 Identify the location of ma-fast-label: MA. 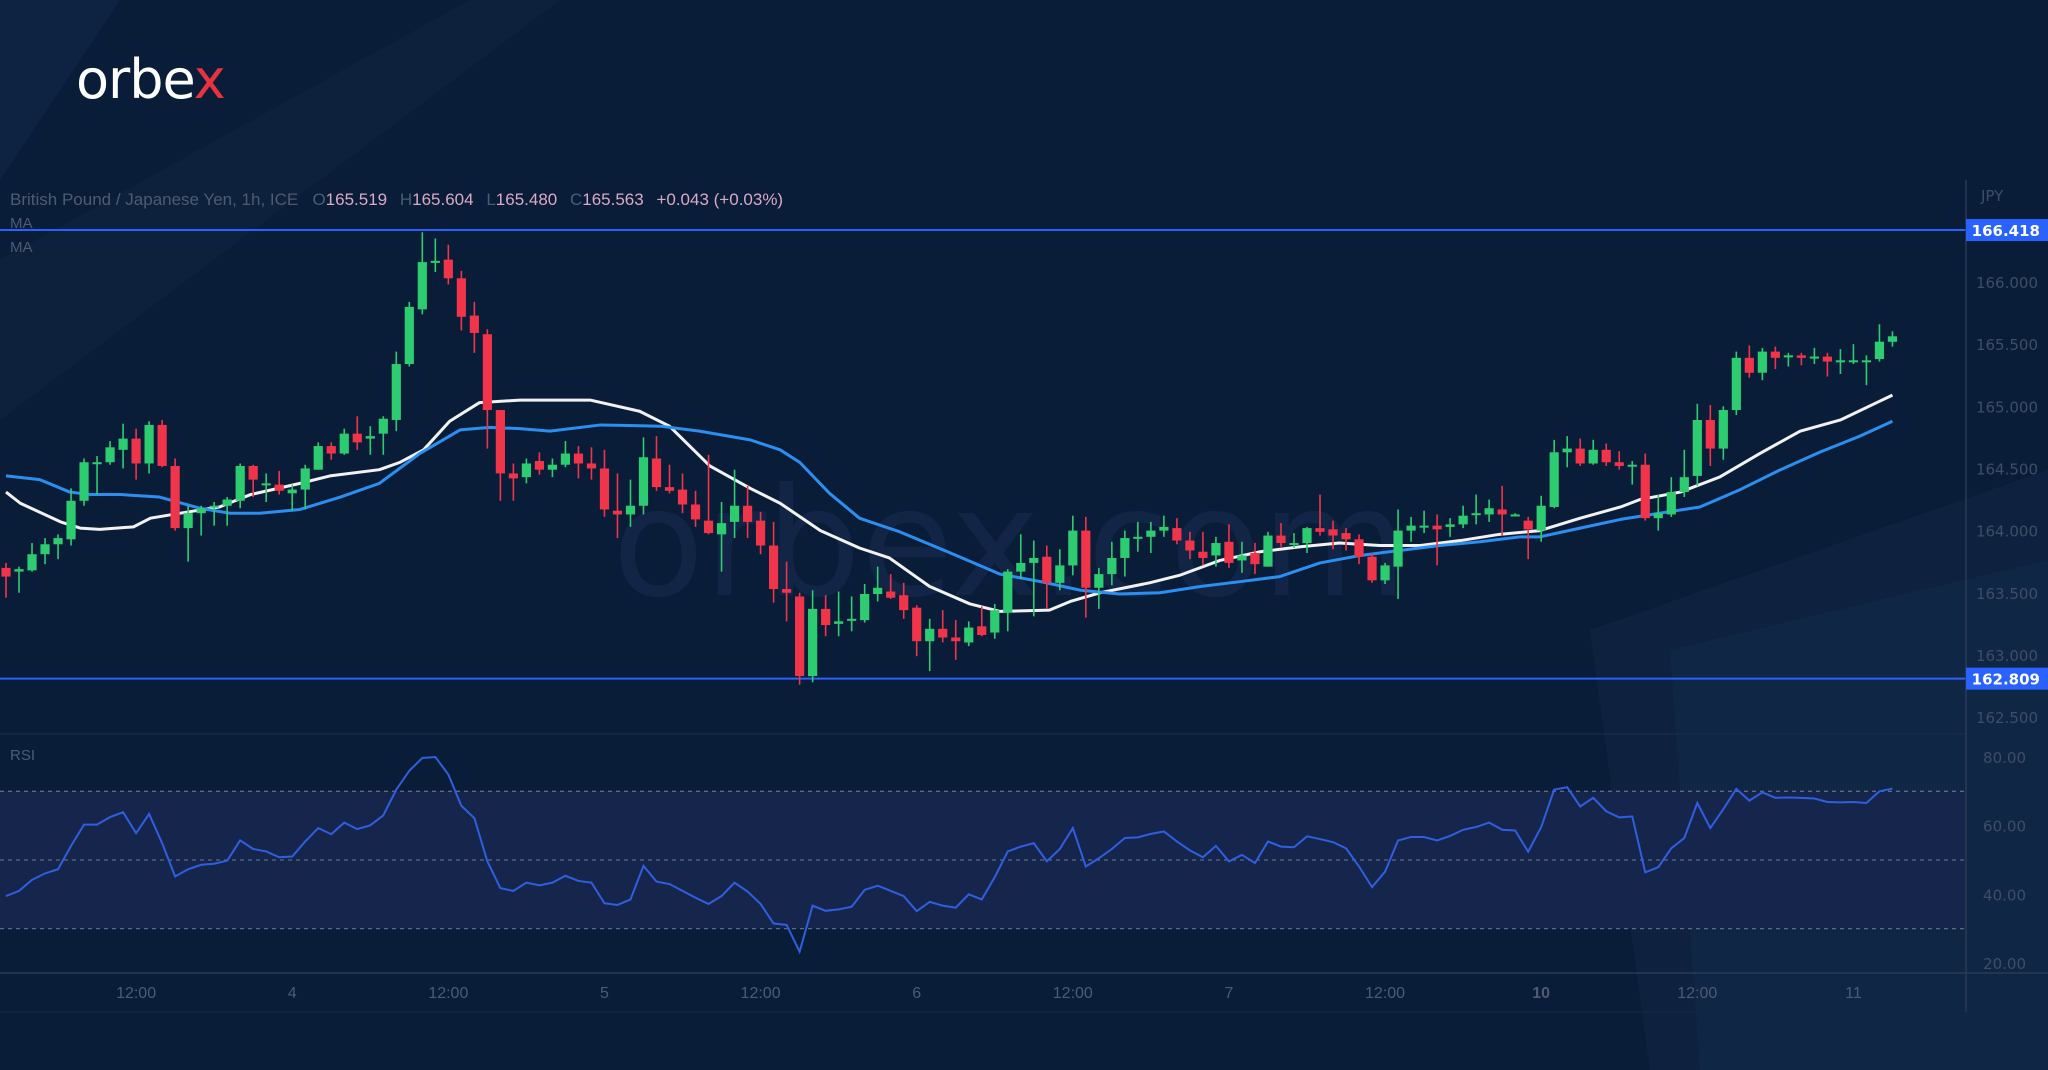
(21, 223).